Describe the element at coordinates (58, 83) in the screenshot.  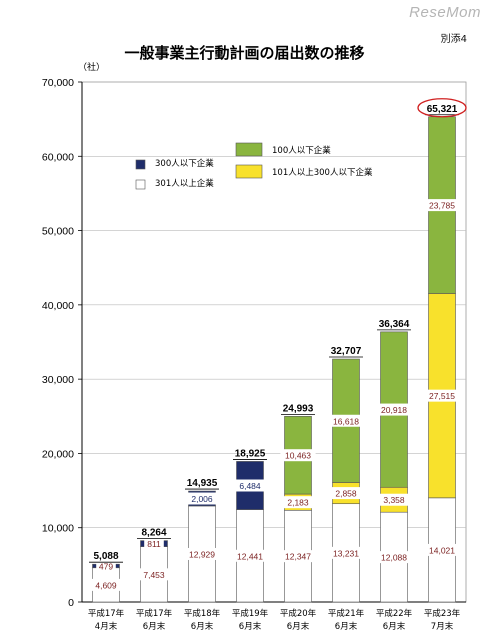
I see `y-tick-label: 70,000` at that location.